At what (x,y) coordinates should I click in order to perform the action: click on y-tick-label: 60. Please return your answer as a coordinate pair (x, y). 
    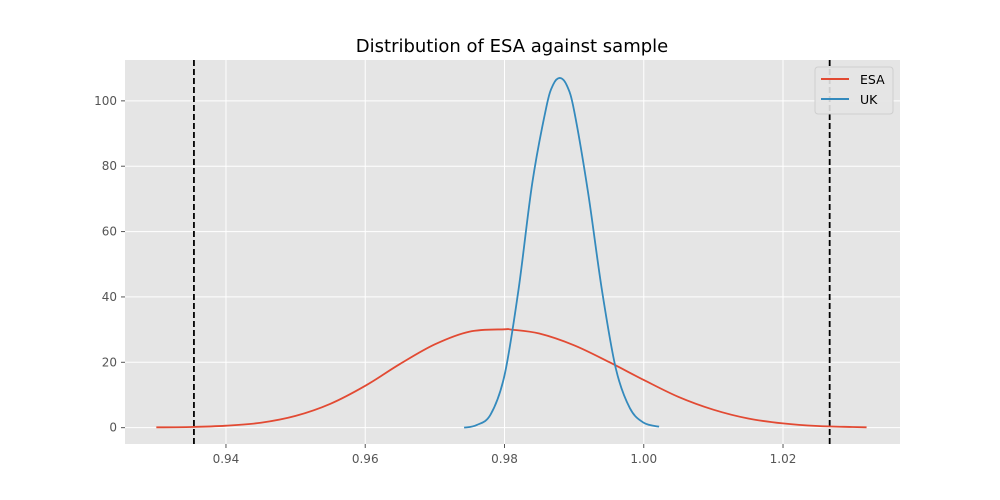
    Looking at the image, I should click on (109, 232).